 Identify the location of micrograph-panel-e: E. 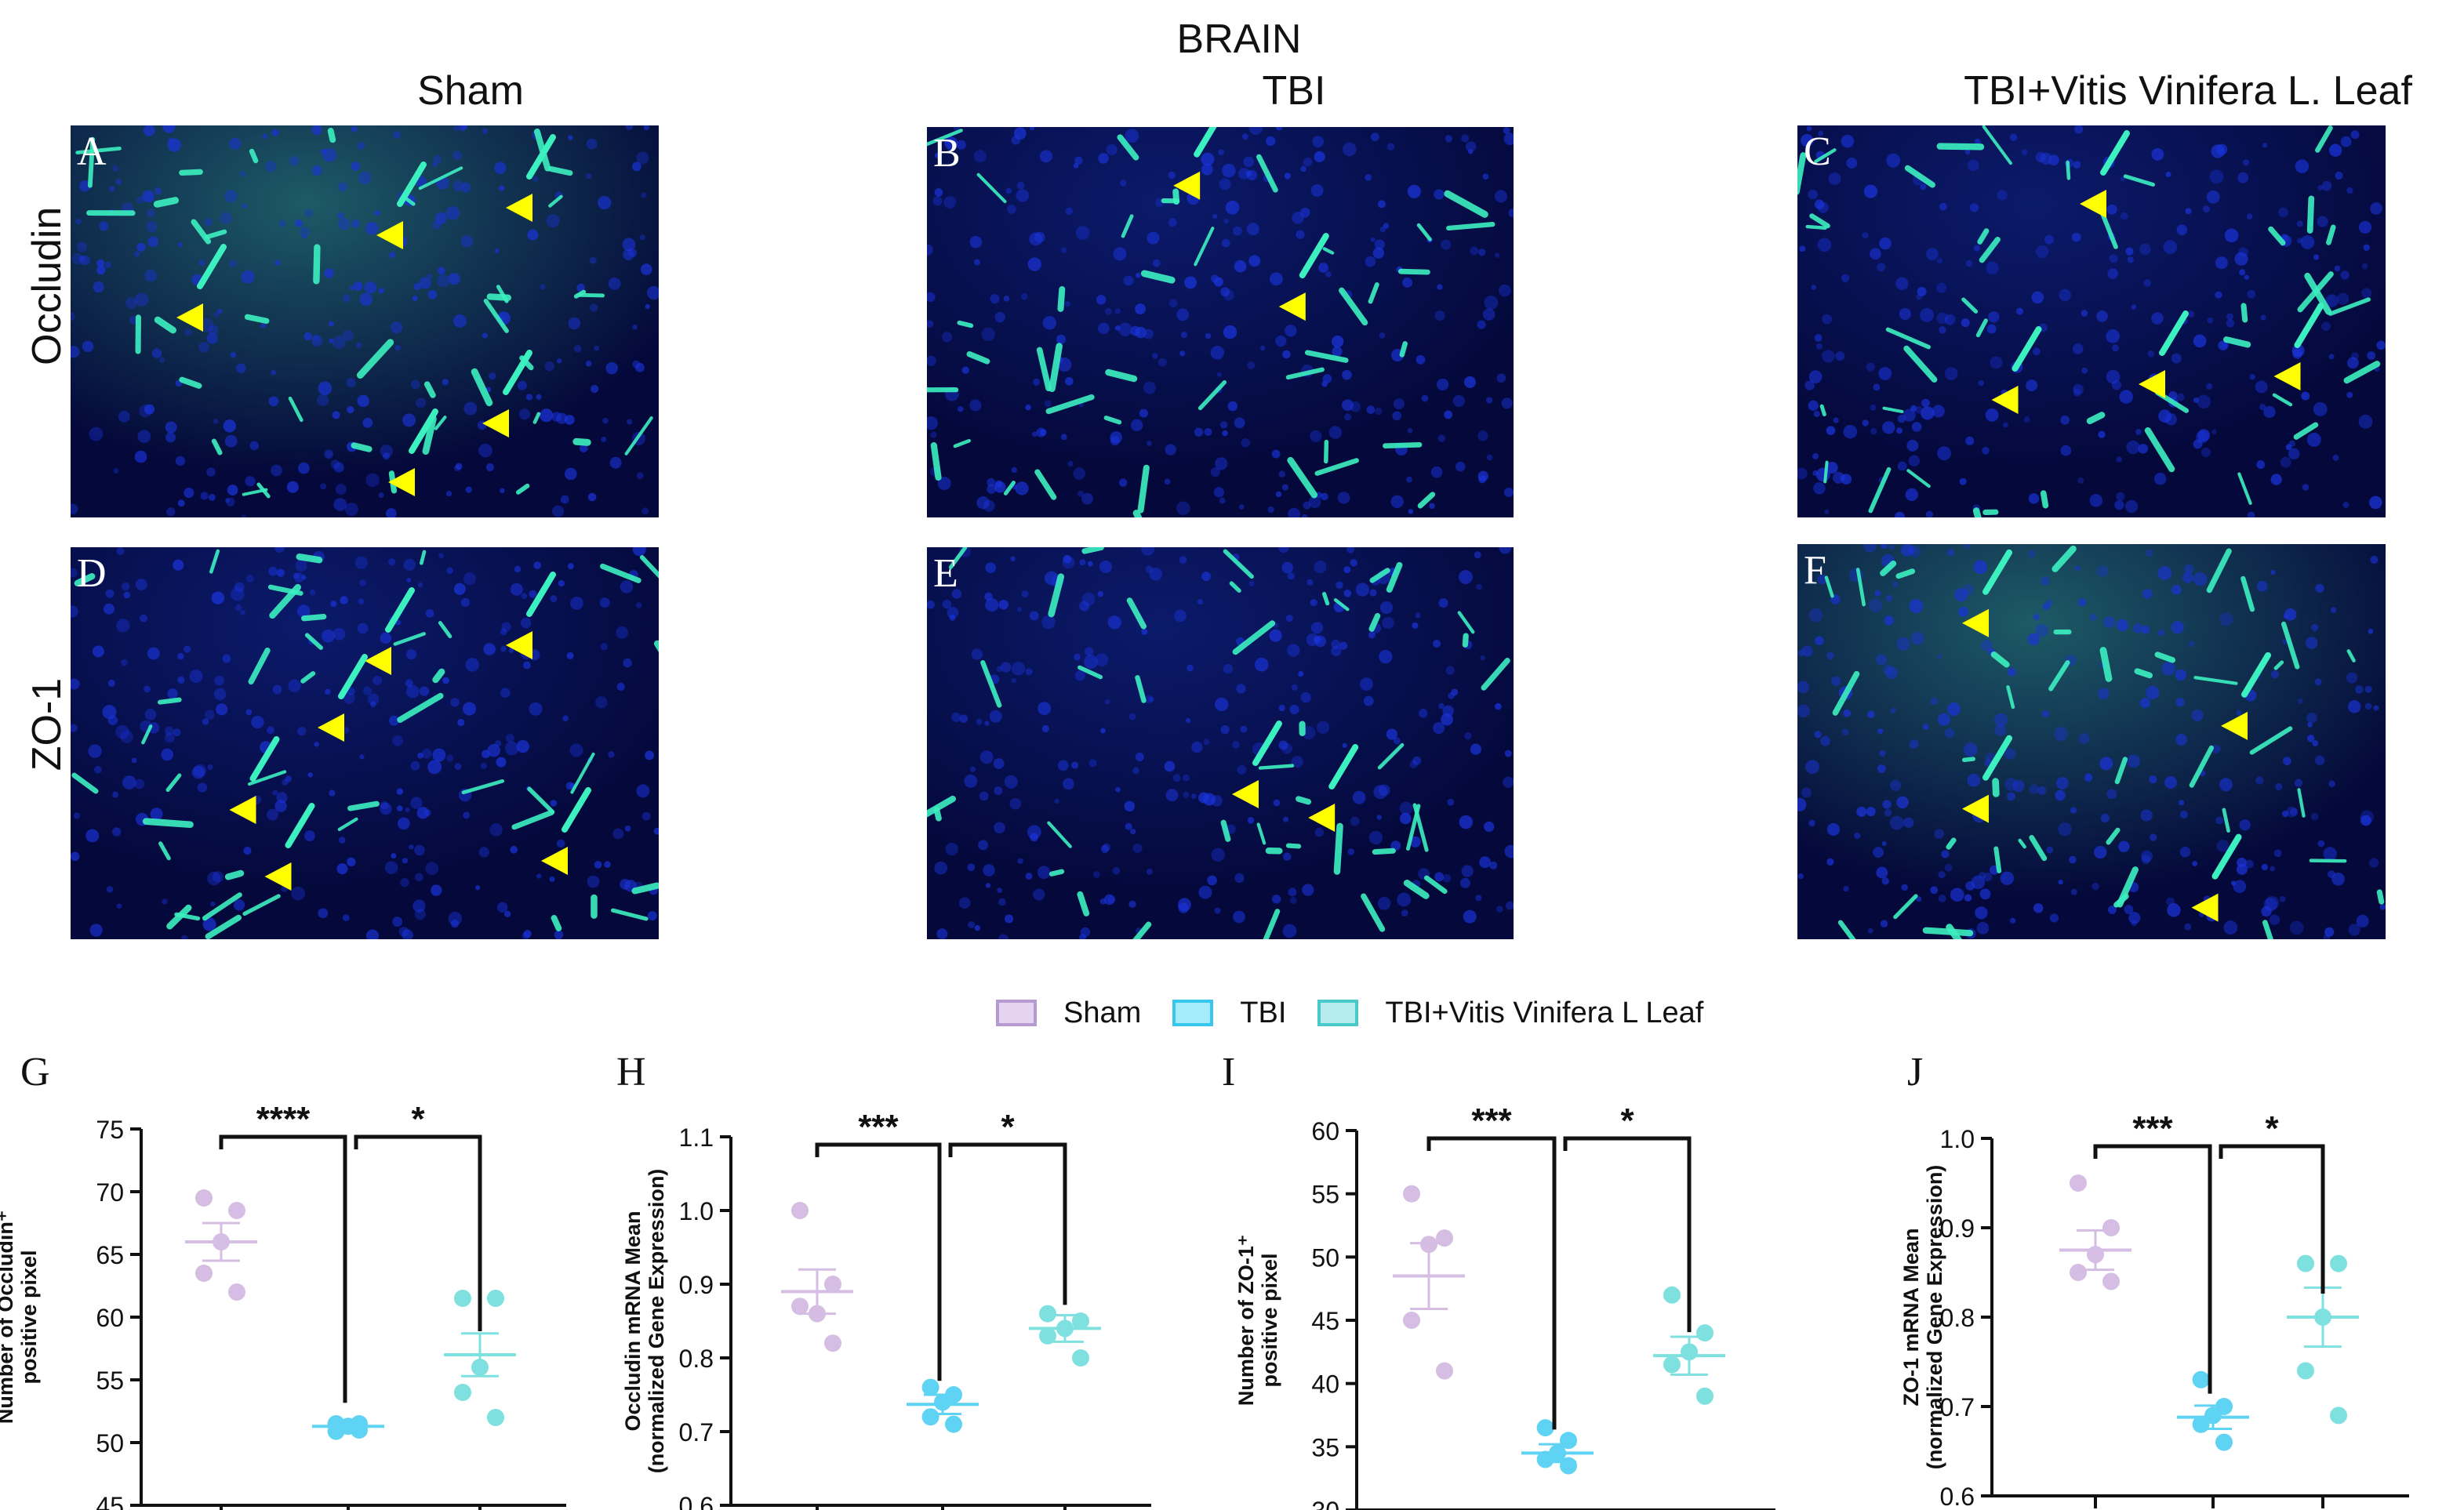
(1220, 743).